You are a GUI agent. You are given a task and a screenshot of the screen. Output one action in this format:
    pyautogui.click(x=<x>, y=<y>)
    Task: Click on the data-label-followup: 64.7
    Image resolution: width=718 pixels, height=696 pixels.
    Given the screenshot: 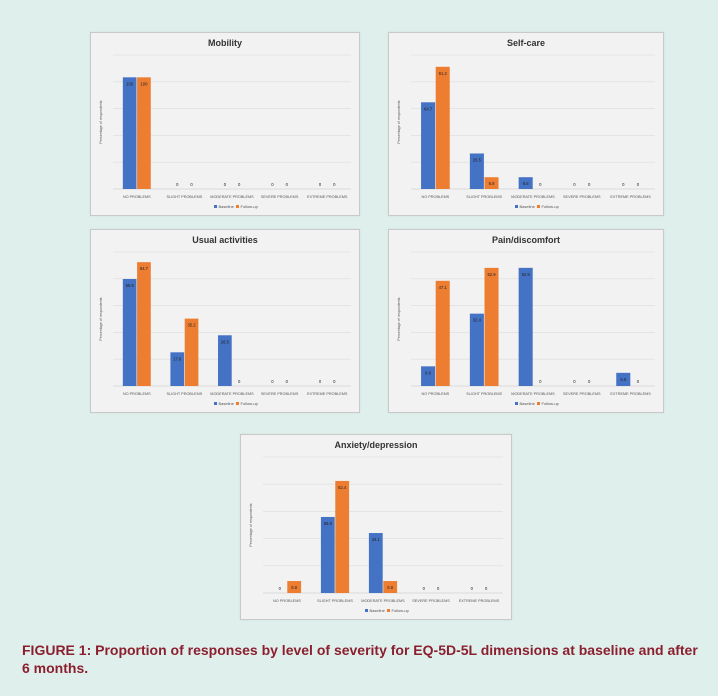 What is the action you would take?
    pyautogui.click(x=144, y=268)
    